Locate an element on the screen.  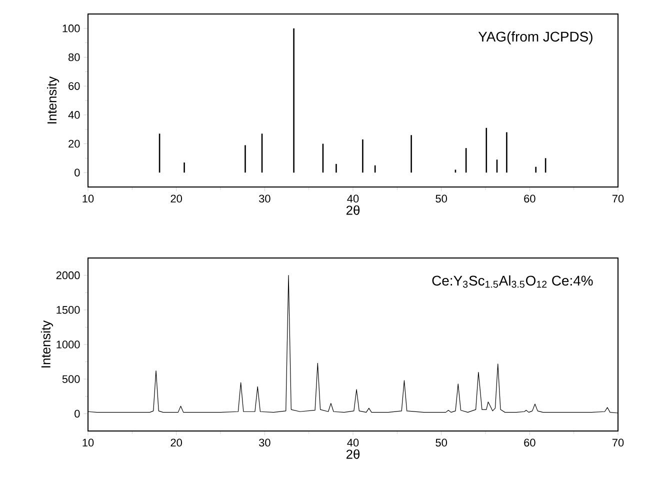
y-tick-label: 1500 is located at coordinates (68, 310).